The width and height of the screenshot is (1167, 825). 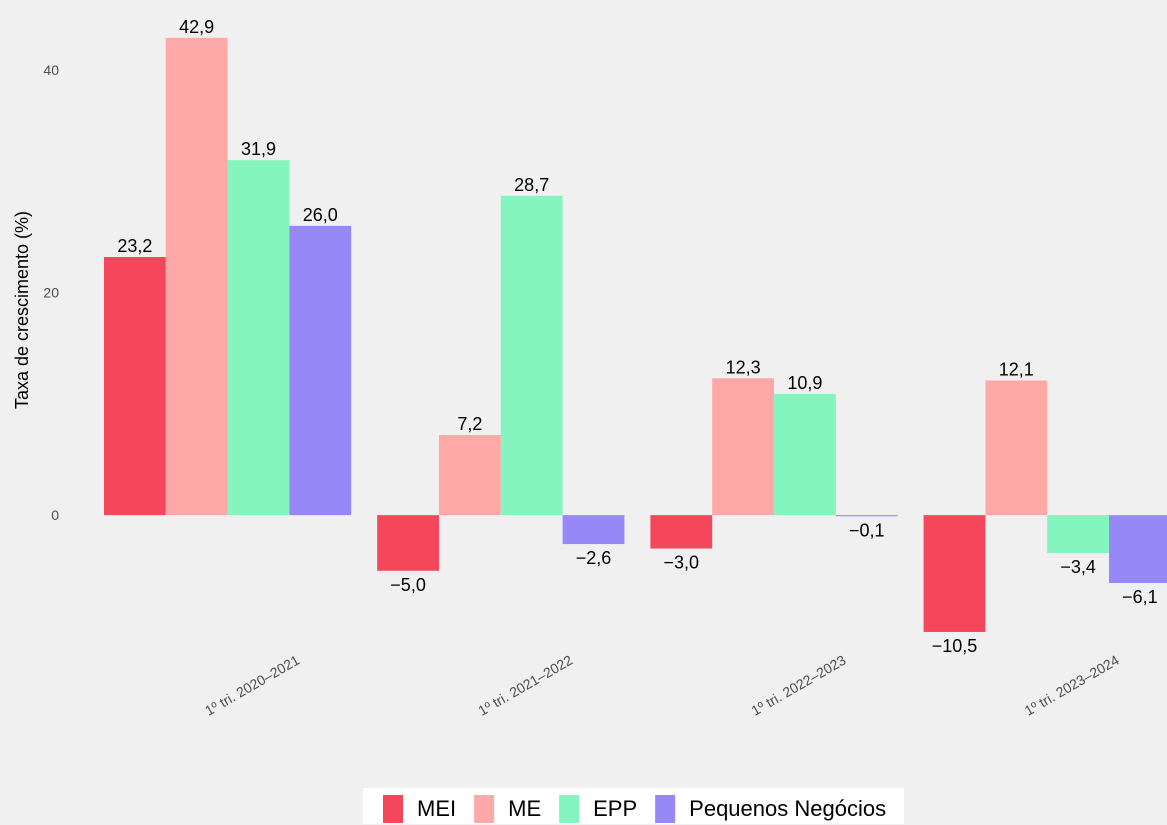 I want to click on value-label: −10,5, so click(x=955, y=646).